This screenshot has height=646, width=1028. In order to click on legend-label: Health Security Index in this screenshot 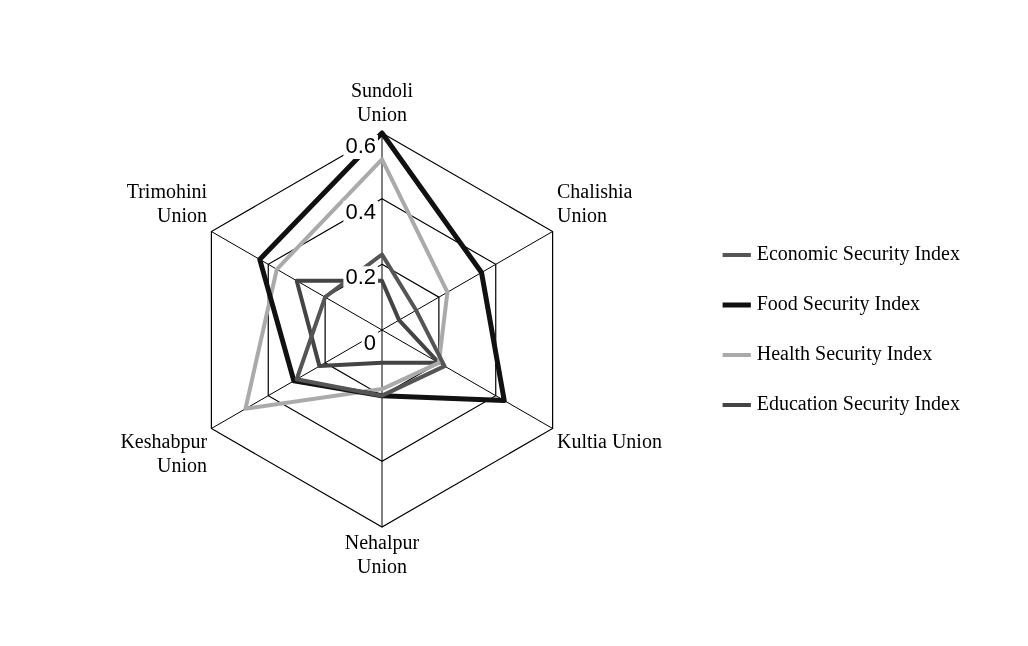, I will do `click(844, 354)`.